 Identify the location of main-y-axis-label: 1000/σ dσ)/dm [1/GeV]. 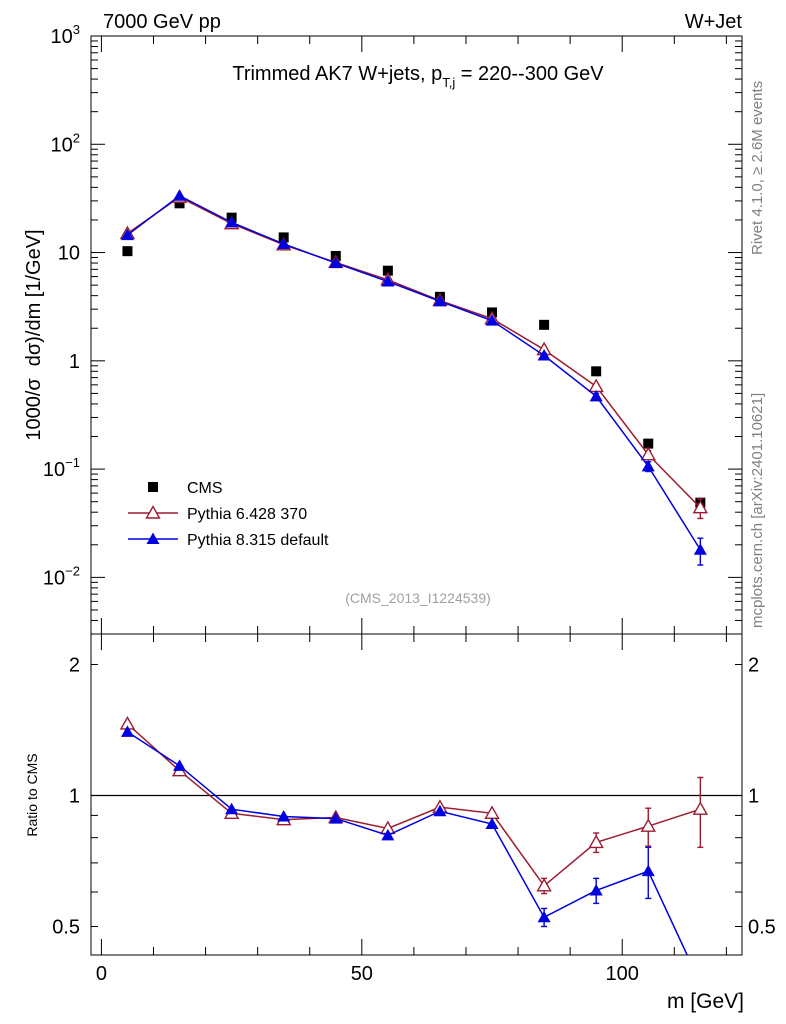
(34, 334).